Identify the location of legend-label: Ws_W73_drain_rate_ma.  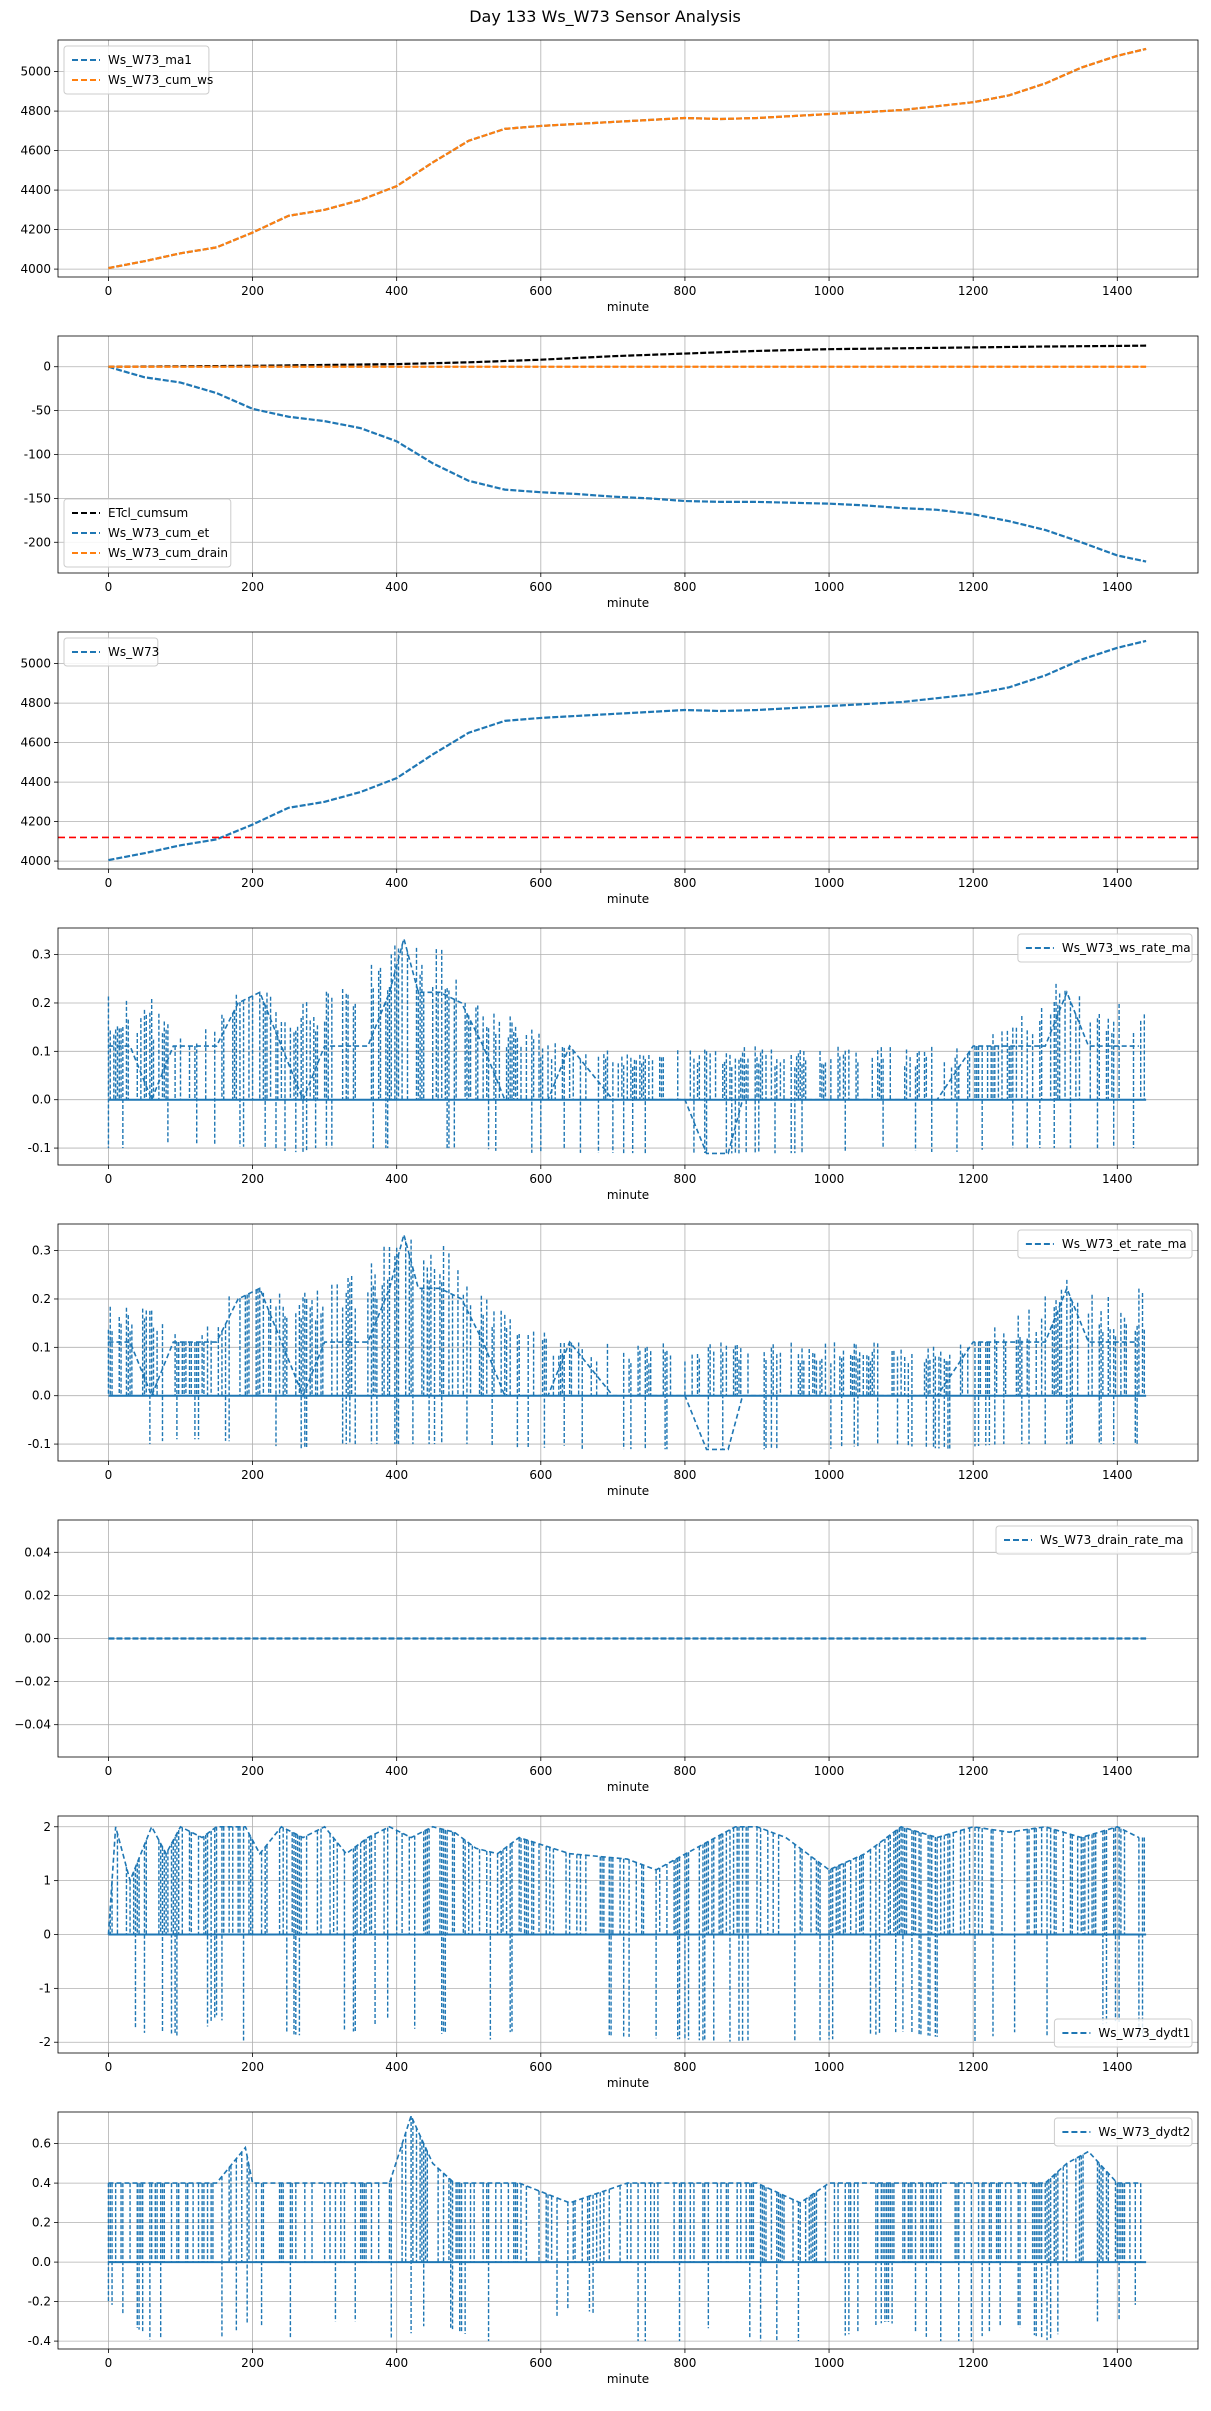
(1112, 1540).